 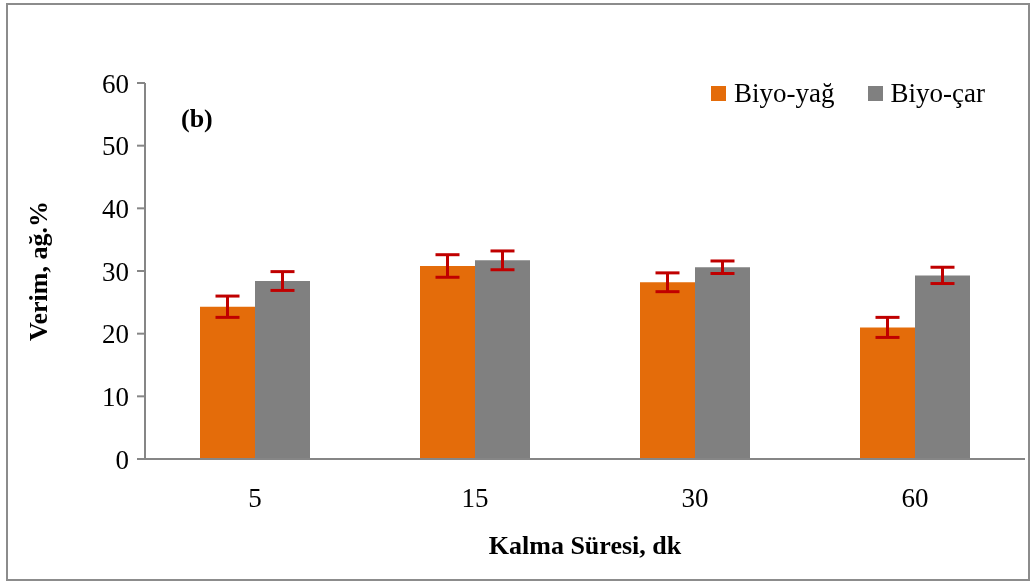 What do you see at coordinates (585, 545) in the screenshot?
I see `x-axis-title: Kalma Süresi, dk` at bounding box center [585, 545].